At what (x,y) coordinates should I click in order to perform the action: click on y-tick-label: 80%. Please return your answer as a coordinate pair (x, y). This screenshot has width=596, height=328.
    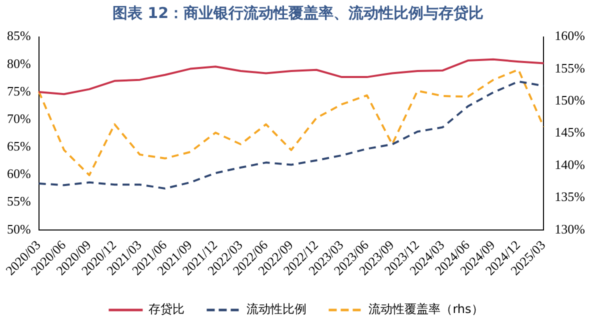
    Looking at the image, I should click on (18, 63).